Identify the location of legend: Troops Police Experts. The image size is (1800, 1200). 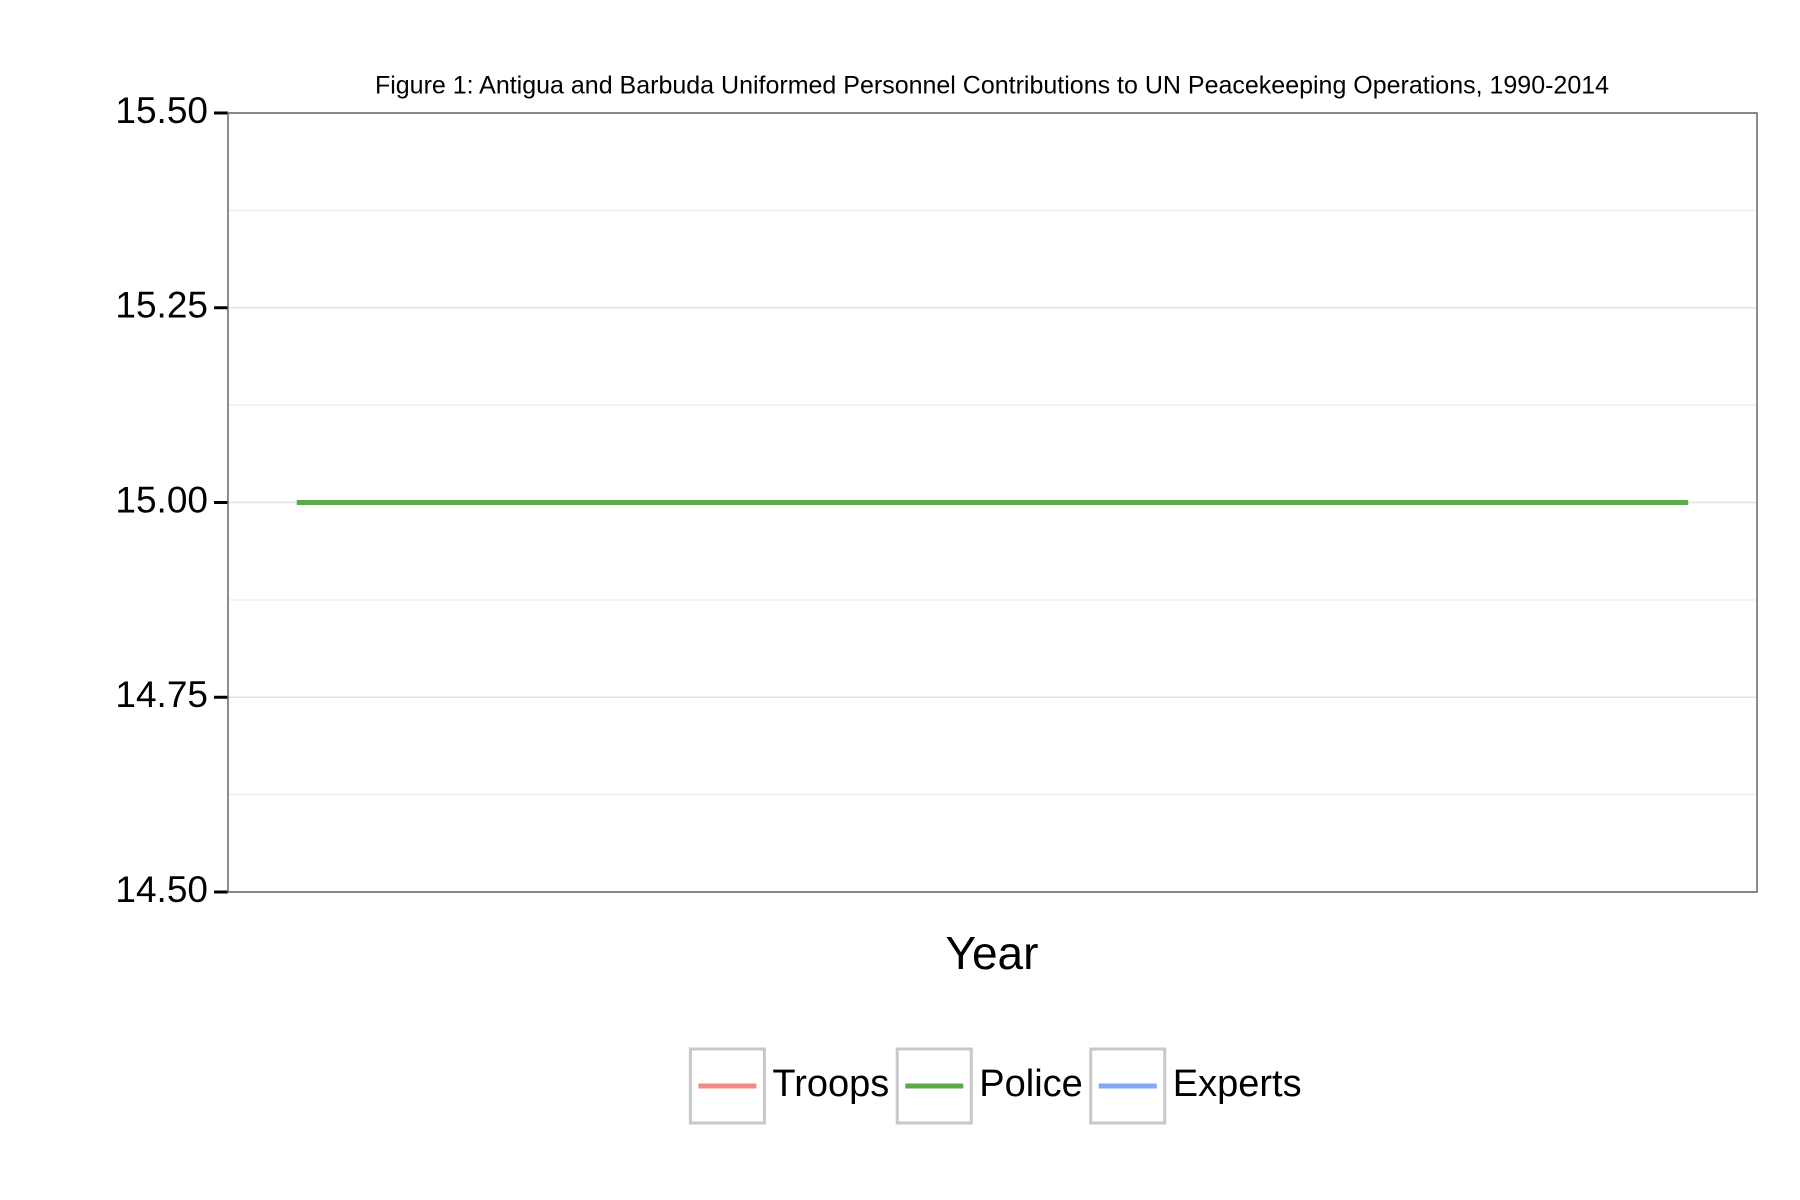
(995, 1086).